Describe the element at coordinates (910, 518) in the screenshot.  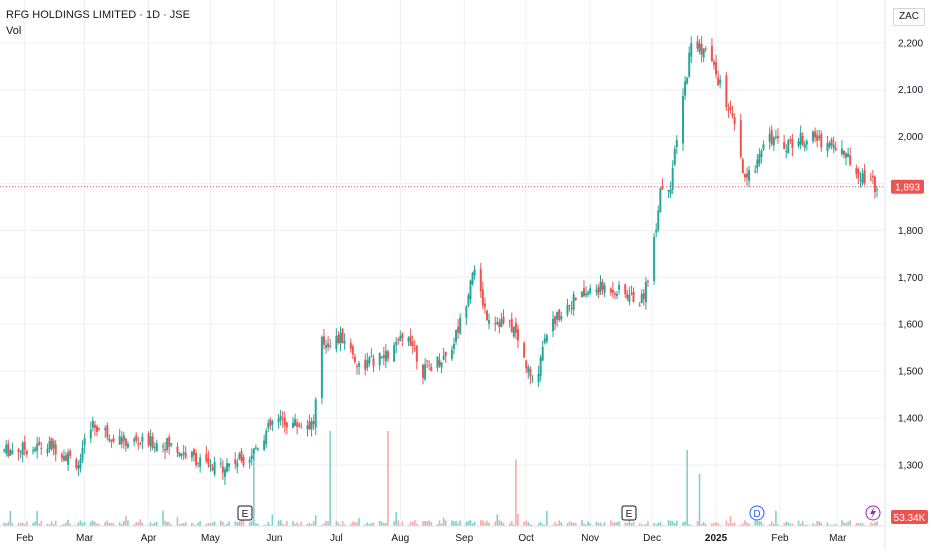
I see `last-volume-label: 53.34K` at that location.